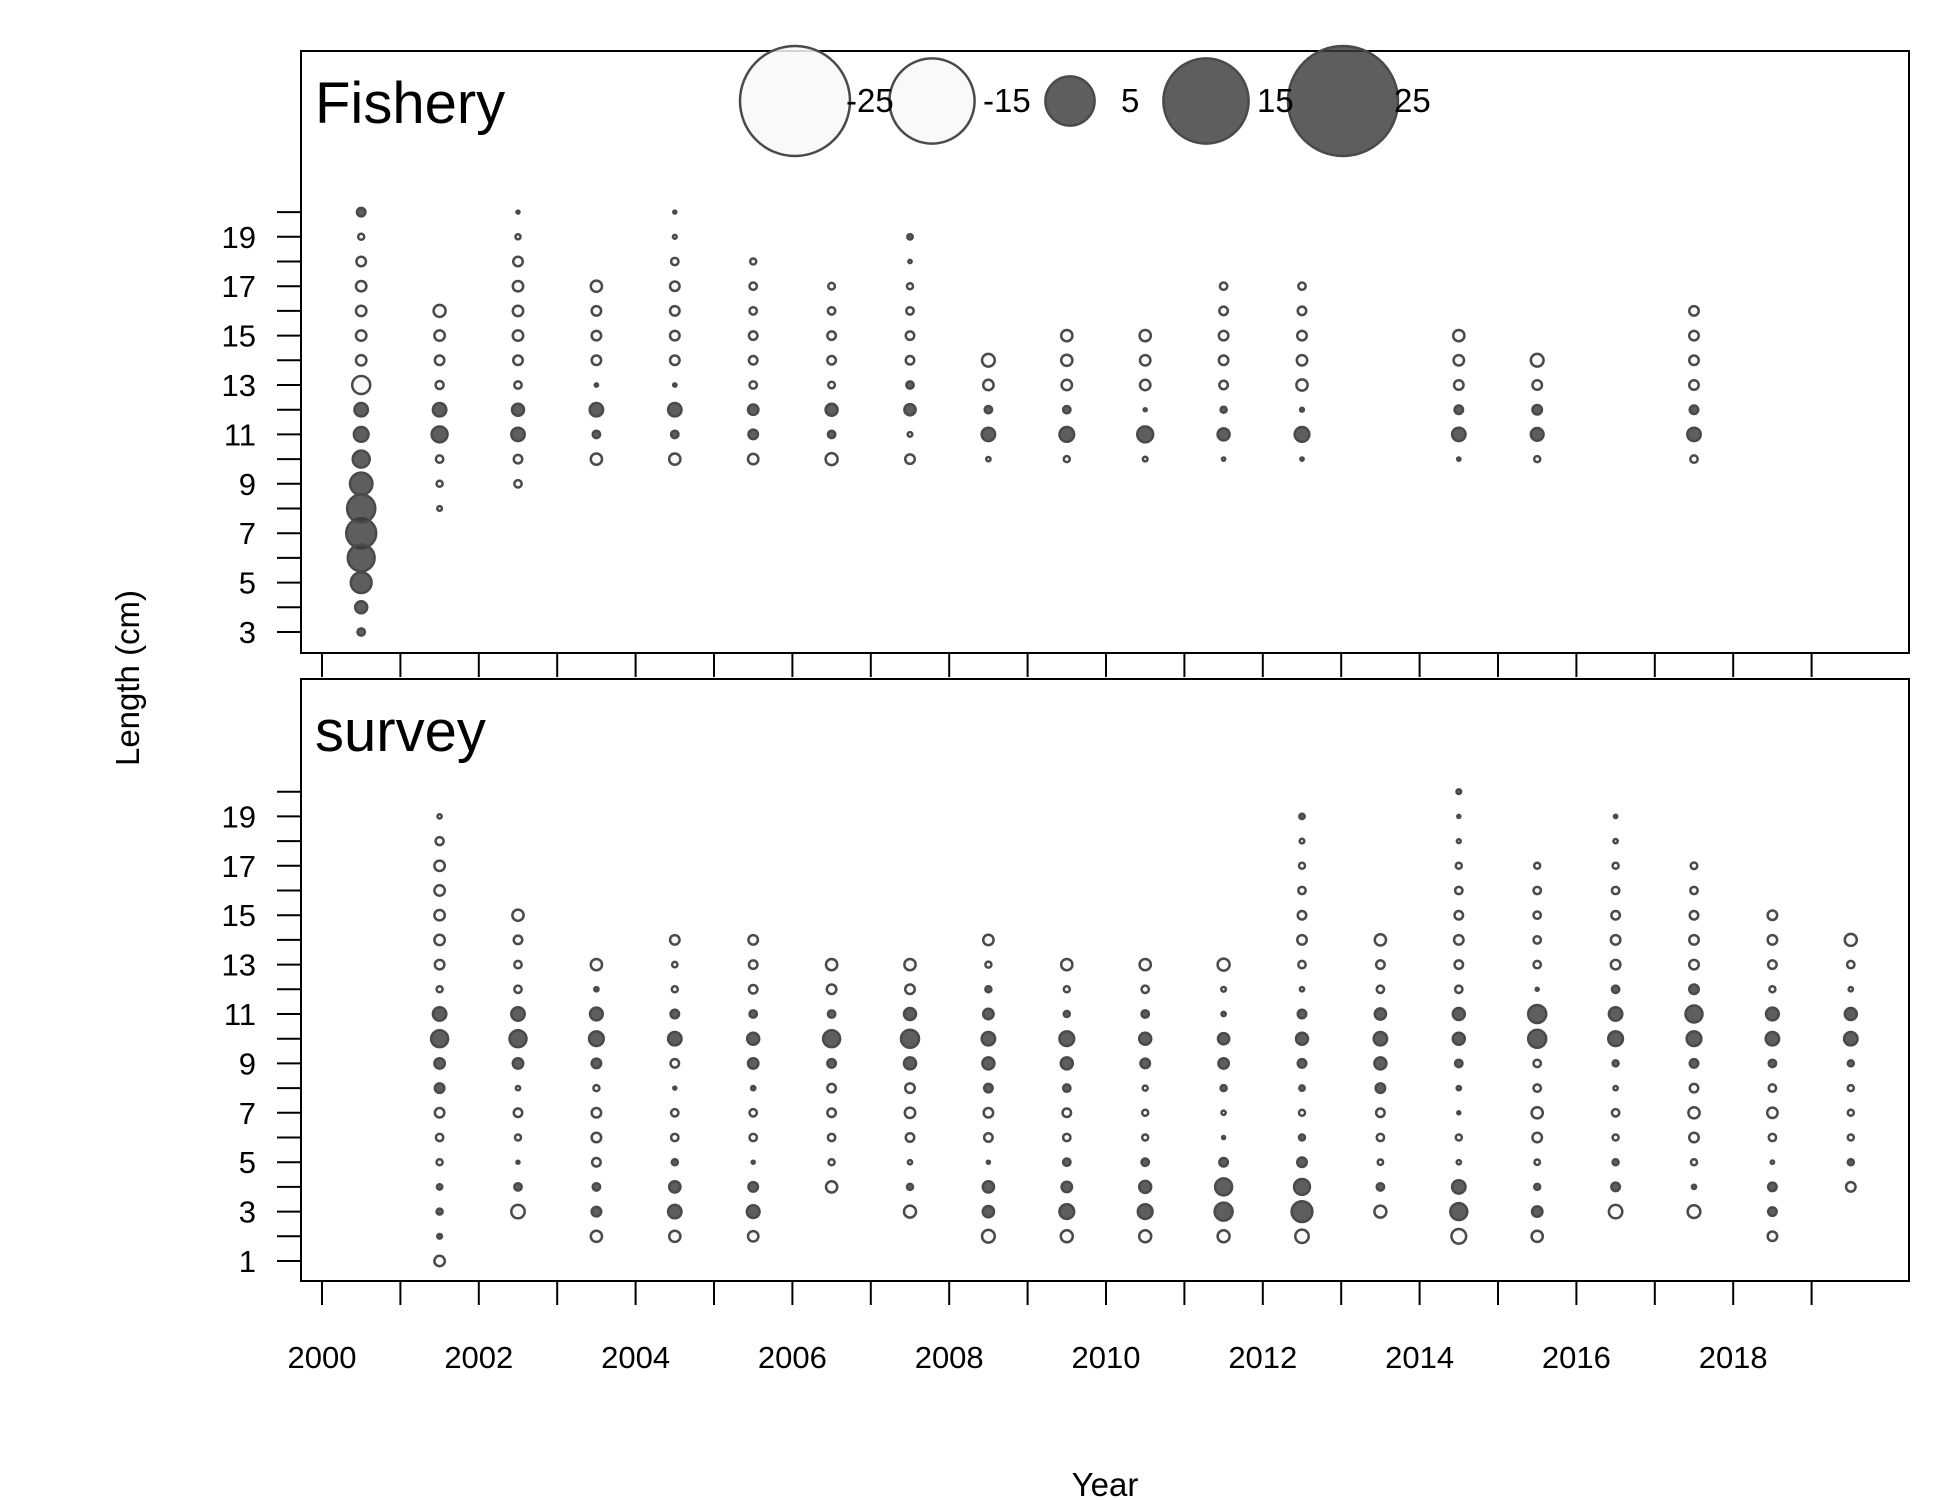 Image resolution: width=1950 pixels, height=1500 pixels. I want to click on y-tick-label: 5, so click(247, 1162).